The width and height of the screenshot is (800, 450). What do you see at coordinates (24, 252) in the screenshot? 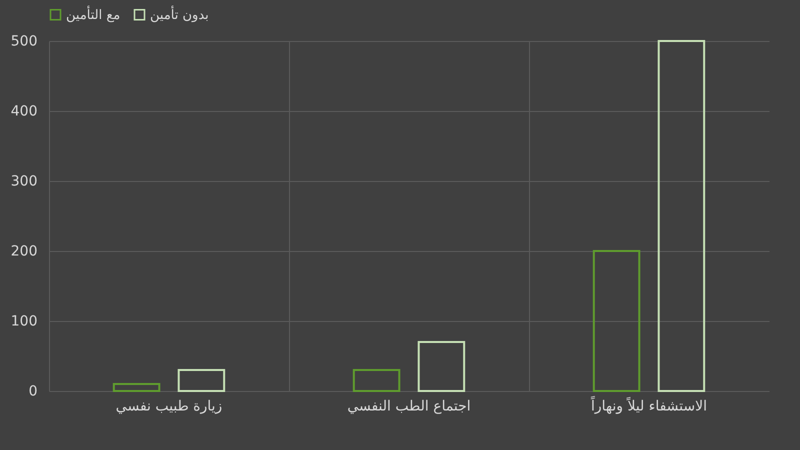
I see `y-tick-label: 200` at bounding box center [24, 252].